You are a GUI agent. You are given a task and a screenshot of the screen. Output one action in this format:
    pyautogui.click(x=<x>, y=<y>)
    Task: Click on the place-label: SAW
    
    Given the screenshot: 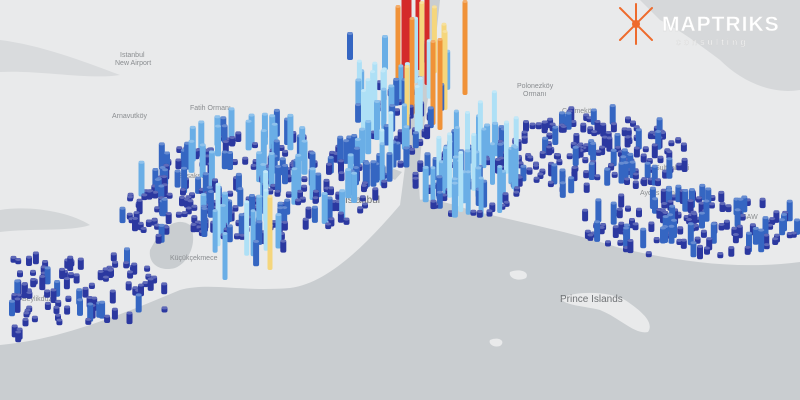 What is the action you would take?
    pyautogui.click(x=750, y=217)
    